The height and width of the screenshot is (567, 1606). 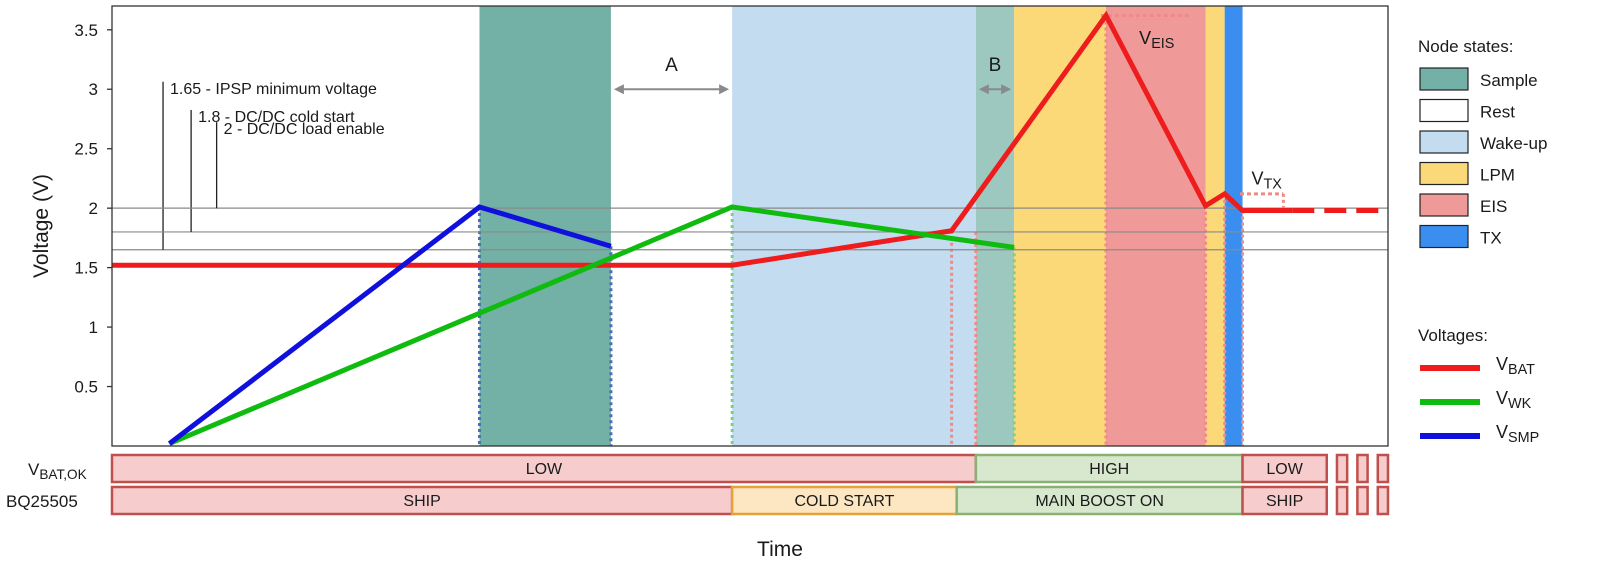 What do you see at coordinates (389, 325) in the screenshot?
I see `series-line-vsmp` at bounding box center [389, 325].